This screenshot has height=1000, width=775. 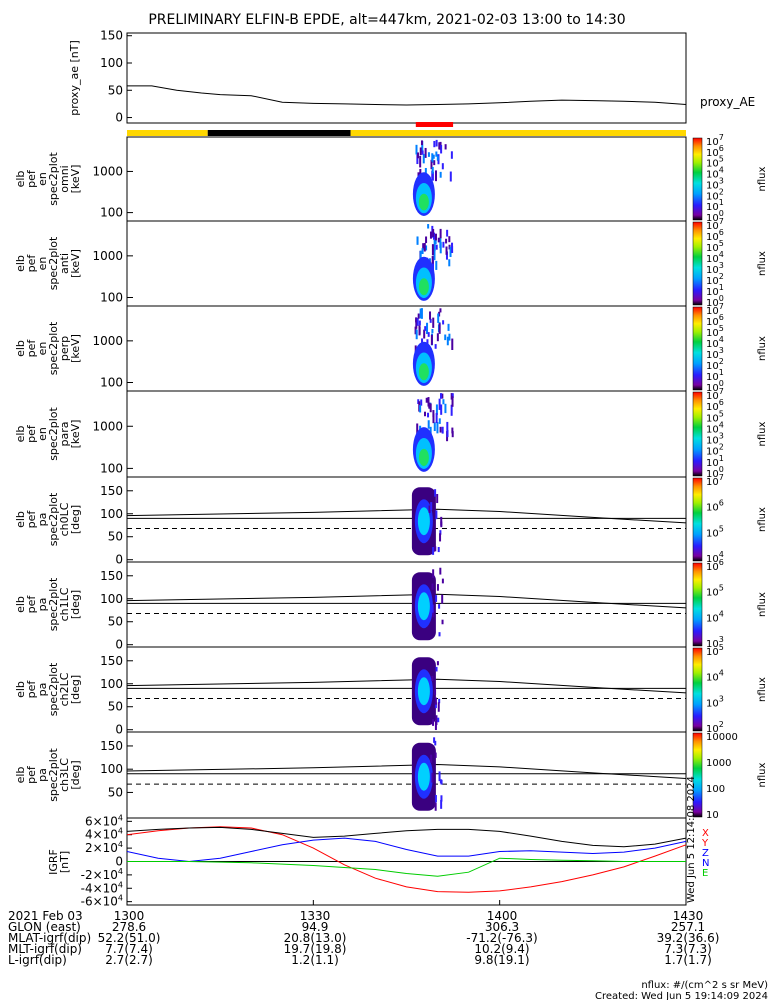 I want to click on y-tick-label-base: 4×10, so click(x=101, y=835).